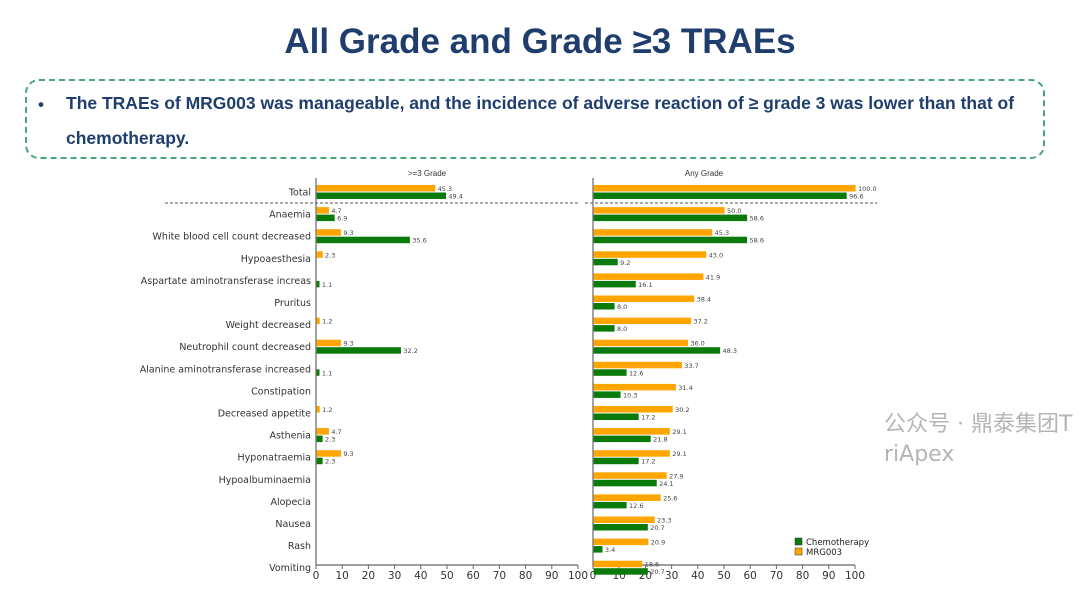 The height and width of the screenshot is (595, 1080). Describe the element at coordinates (697, 576) in the screenshot. I see `x-tick-label: 40` at that location.